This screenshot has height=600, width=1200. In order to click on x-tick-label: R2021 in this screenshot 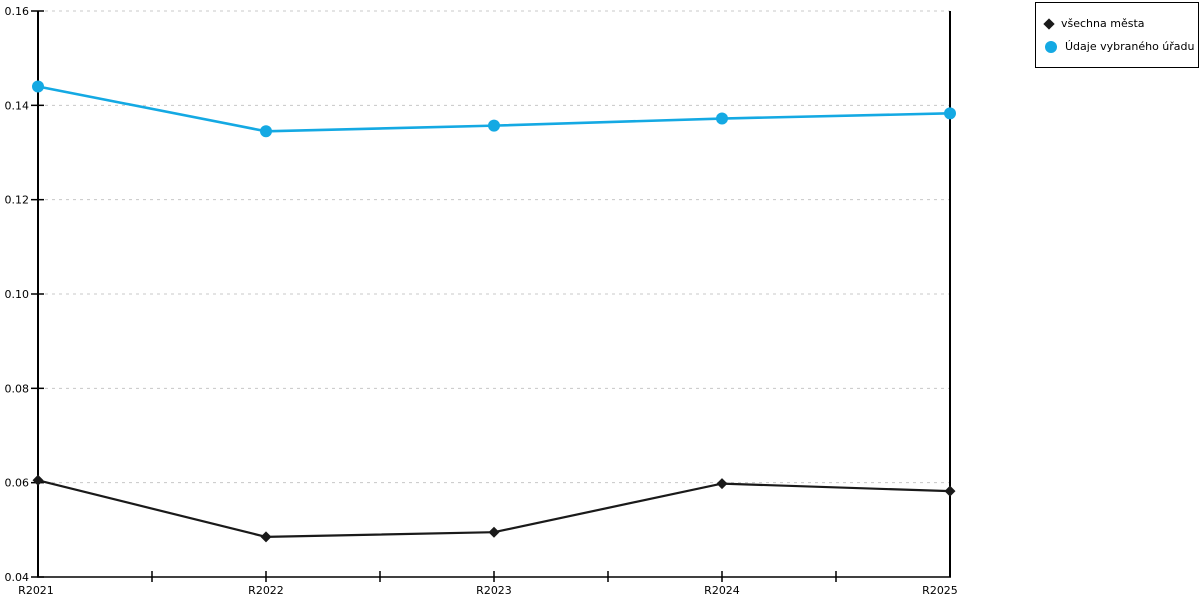, I will do `click(36, 590)`.